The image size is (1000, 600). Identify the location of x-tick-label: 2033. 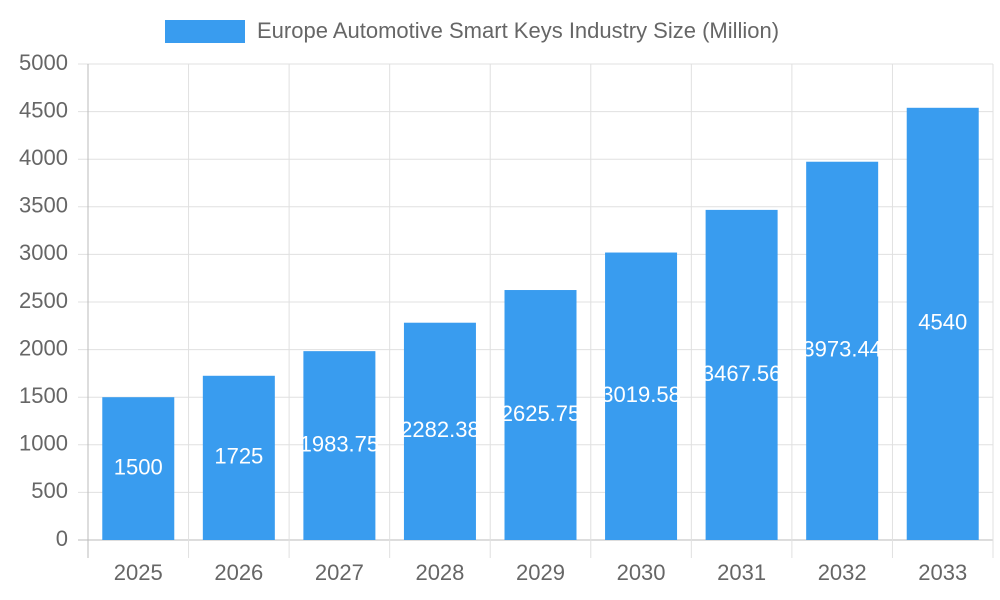
(942, 572).